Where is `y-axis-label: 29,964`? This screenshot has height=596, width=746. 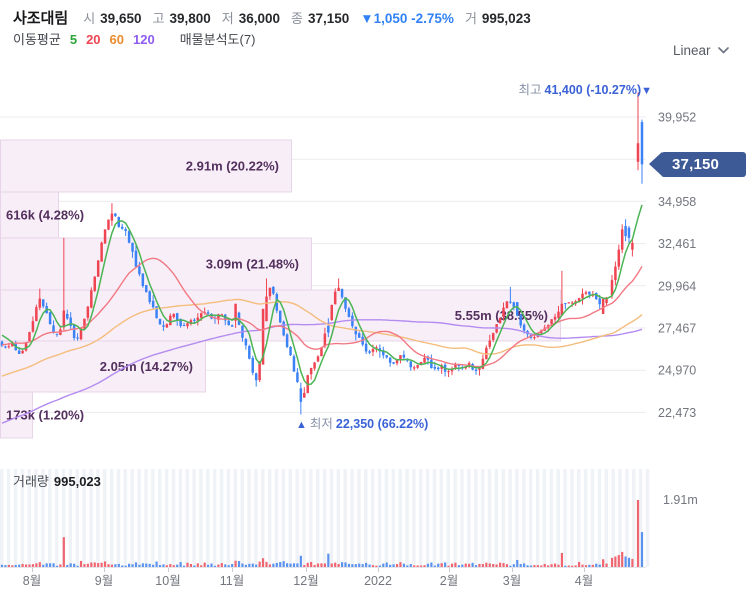 y-axis-label: 29,964 is located at coordinates (677, 286).